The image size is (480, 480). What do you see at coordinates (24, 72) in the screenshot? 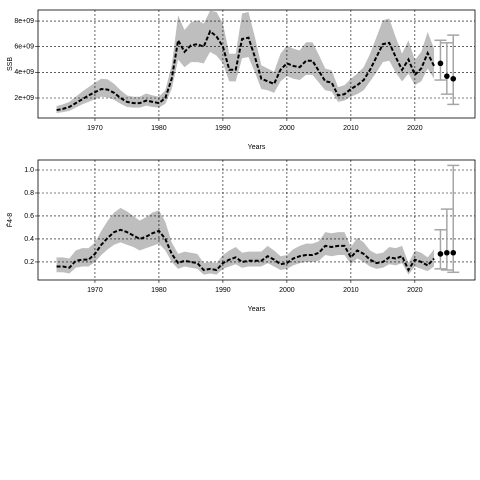
I see `y-tick-label: 4e+09` at bounding box center [24, 72].